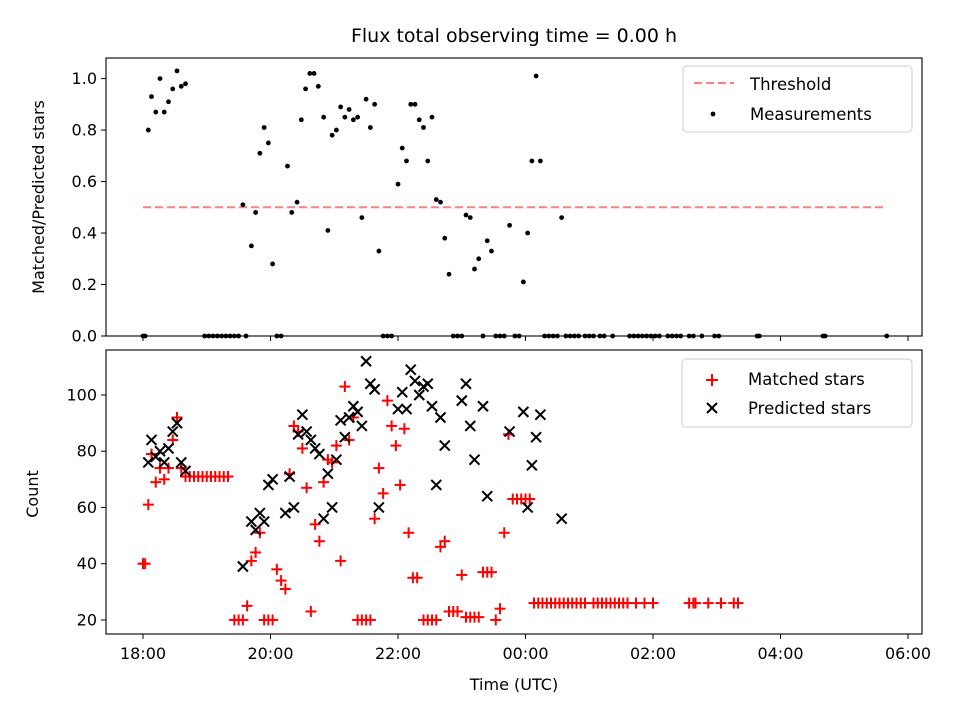  I want to click on top-legend: Threshold Measurements, so click(797, 99).